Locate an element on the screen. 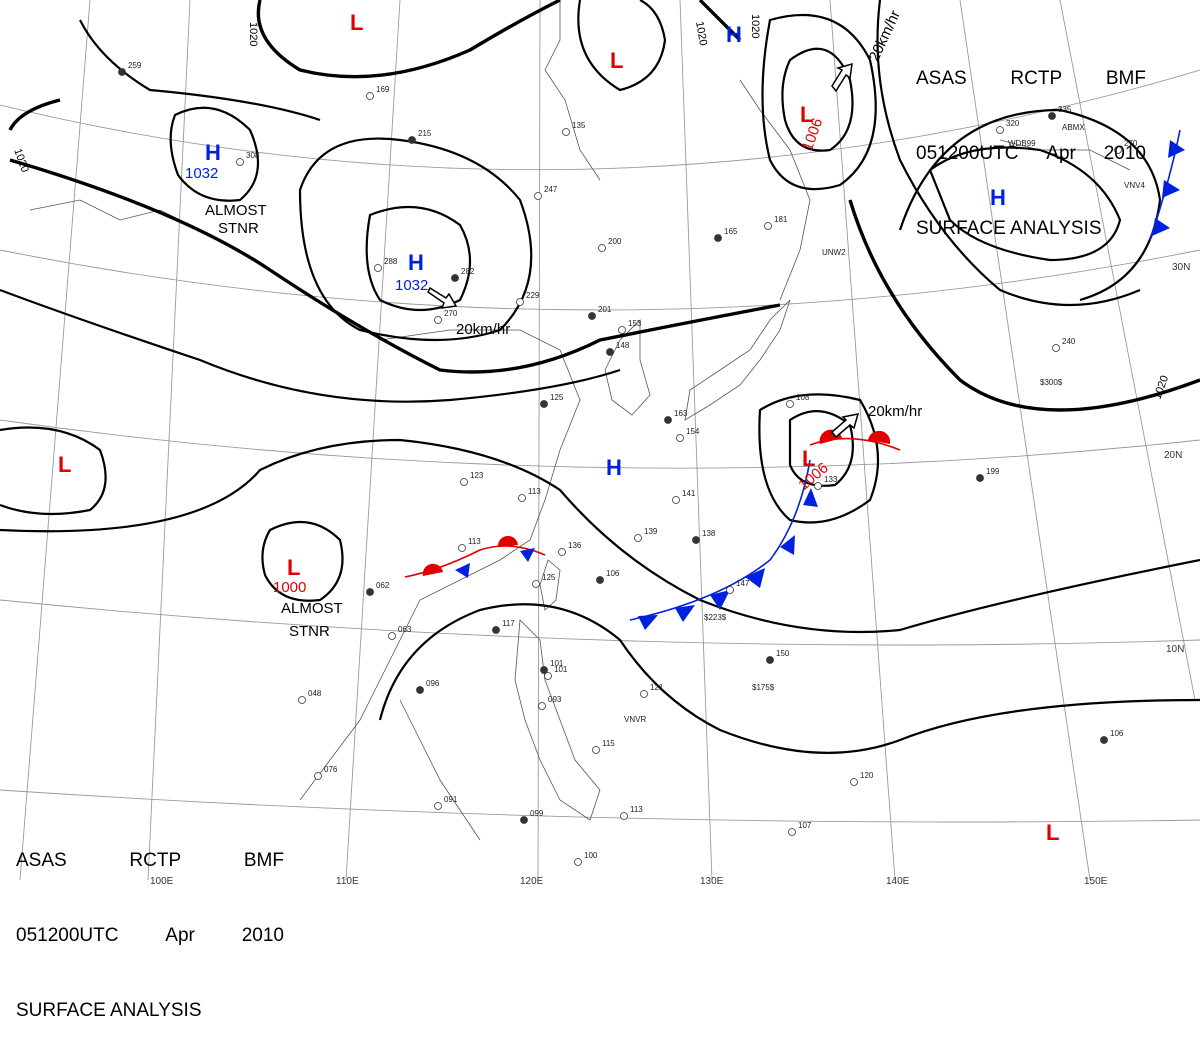 This screenshot has width=1200, height=1048. station-pressure-value: 282 is located at coordinates (468, 271).